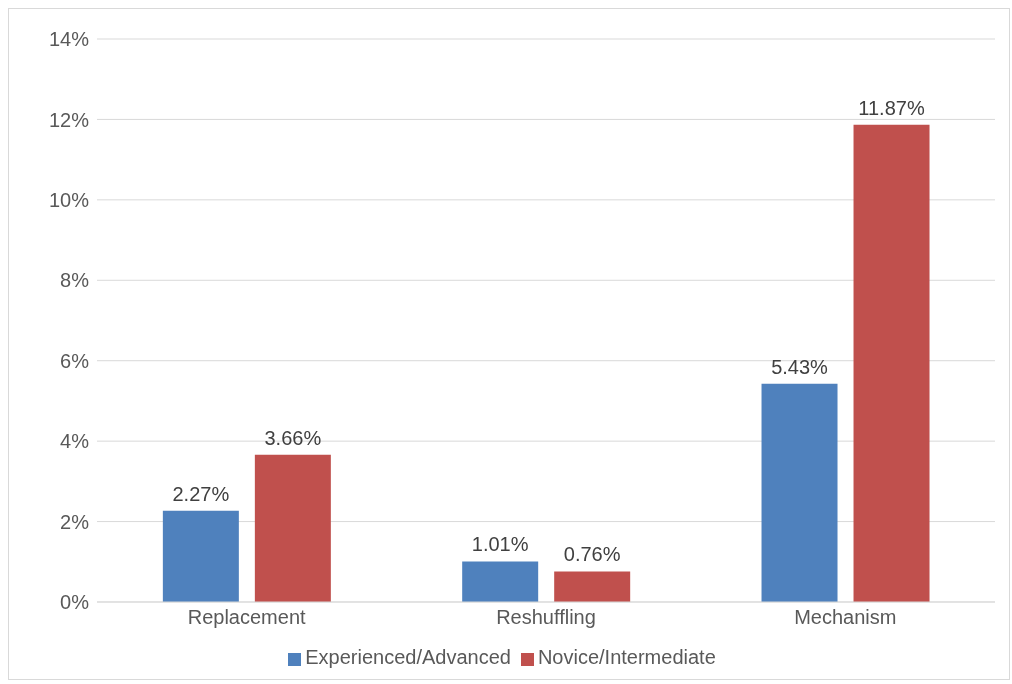  What do you see at coordinates (247, 617) in the screenshot?
I see `x-tick-label: Replacement` at bounding box center [247, 617].